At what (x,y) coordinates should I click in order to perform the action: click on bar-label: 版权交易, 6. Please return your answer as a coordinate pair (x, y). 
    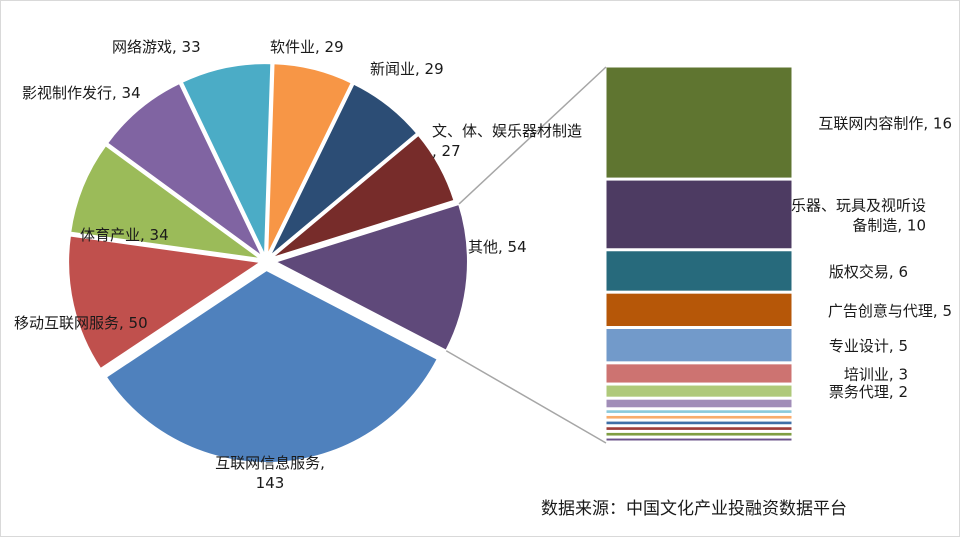
    Looking at the image, I should click on (868, 272).